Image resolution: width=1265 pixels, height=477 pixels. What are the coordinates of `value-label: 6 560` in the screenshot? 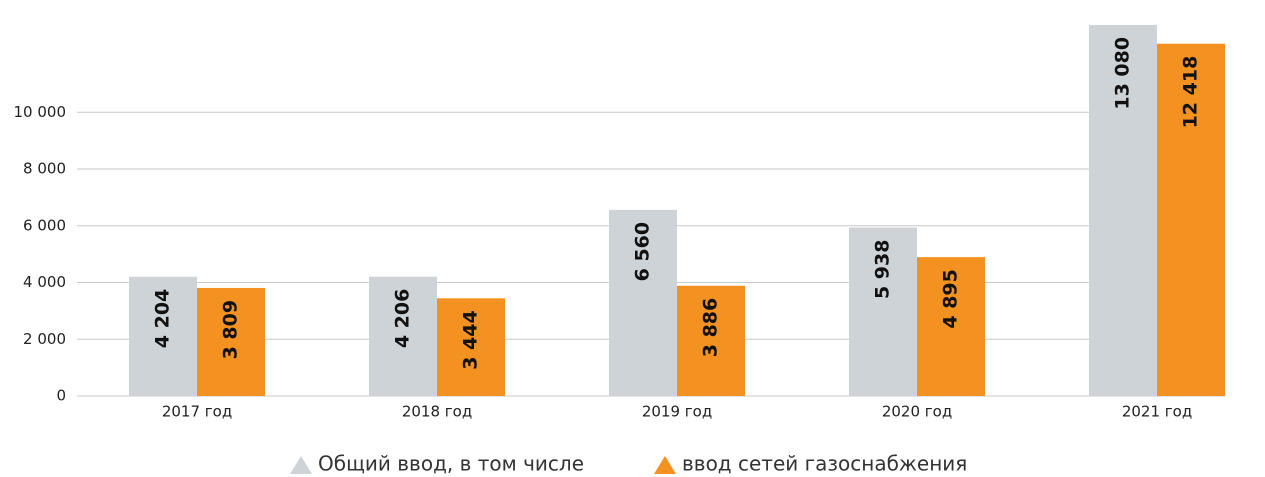 It's located at (643, 252).